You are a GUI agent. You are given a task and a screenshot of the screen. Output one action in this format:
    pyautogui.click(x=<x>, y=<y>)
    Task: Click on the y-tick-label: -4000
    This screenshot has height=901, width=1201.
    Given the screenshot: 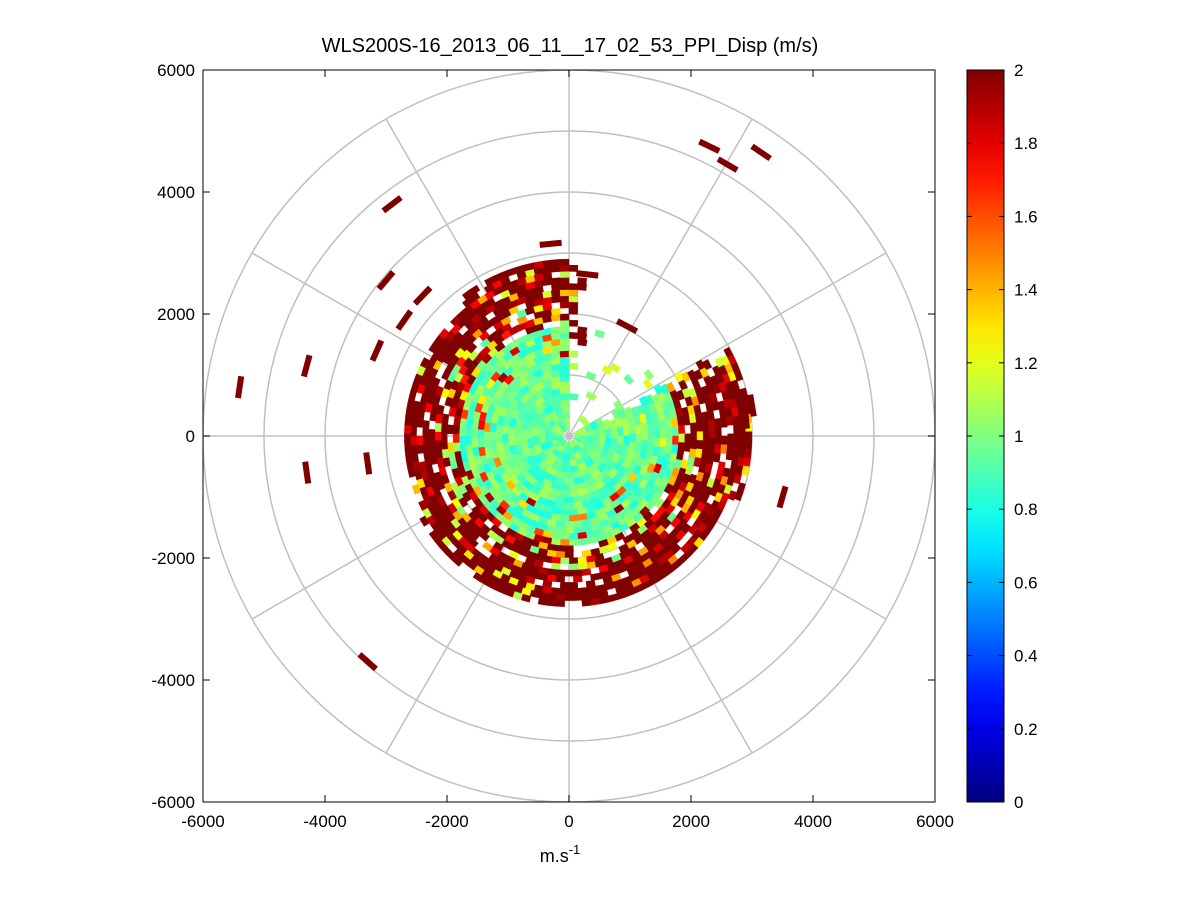 What is the action you would take?
    pyautogui.click(x=173, y=680)
    